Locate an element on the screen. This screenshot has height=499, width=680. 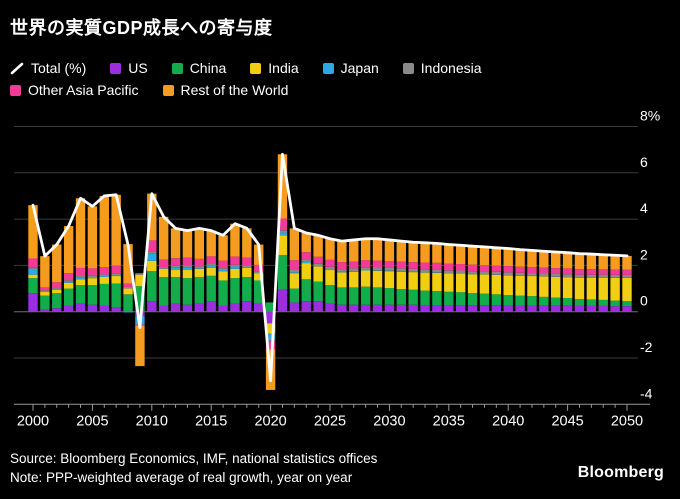
legend-item-us: US is located at coordinates (129, 68).